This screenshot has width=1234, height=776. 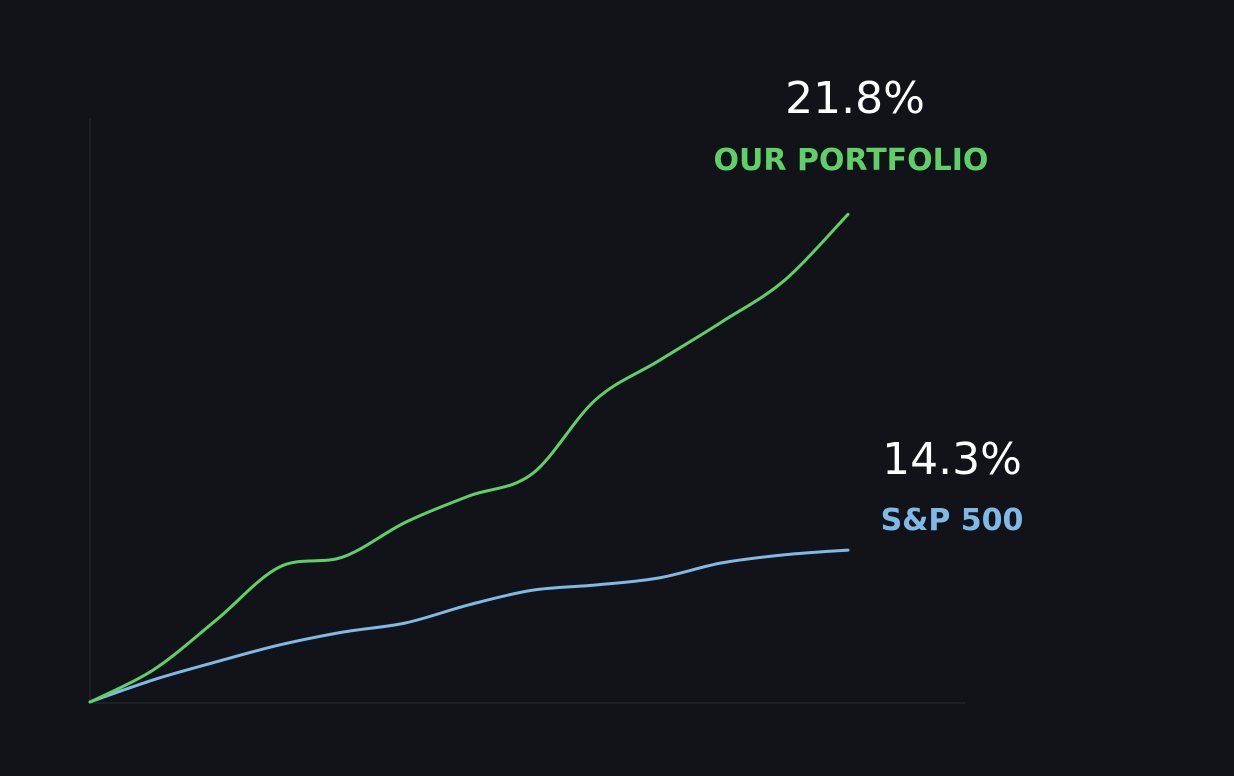 What do you see at coordinates (952, 459) in the screenshot?
I see `annotation: 14.3%` at bounding box center [952, 459].